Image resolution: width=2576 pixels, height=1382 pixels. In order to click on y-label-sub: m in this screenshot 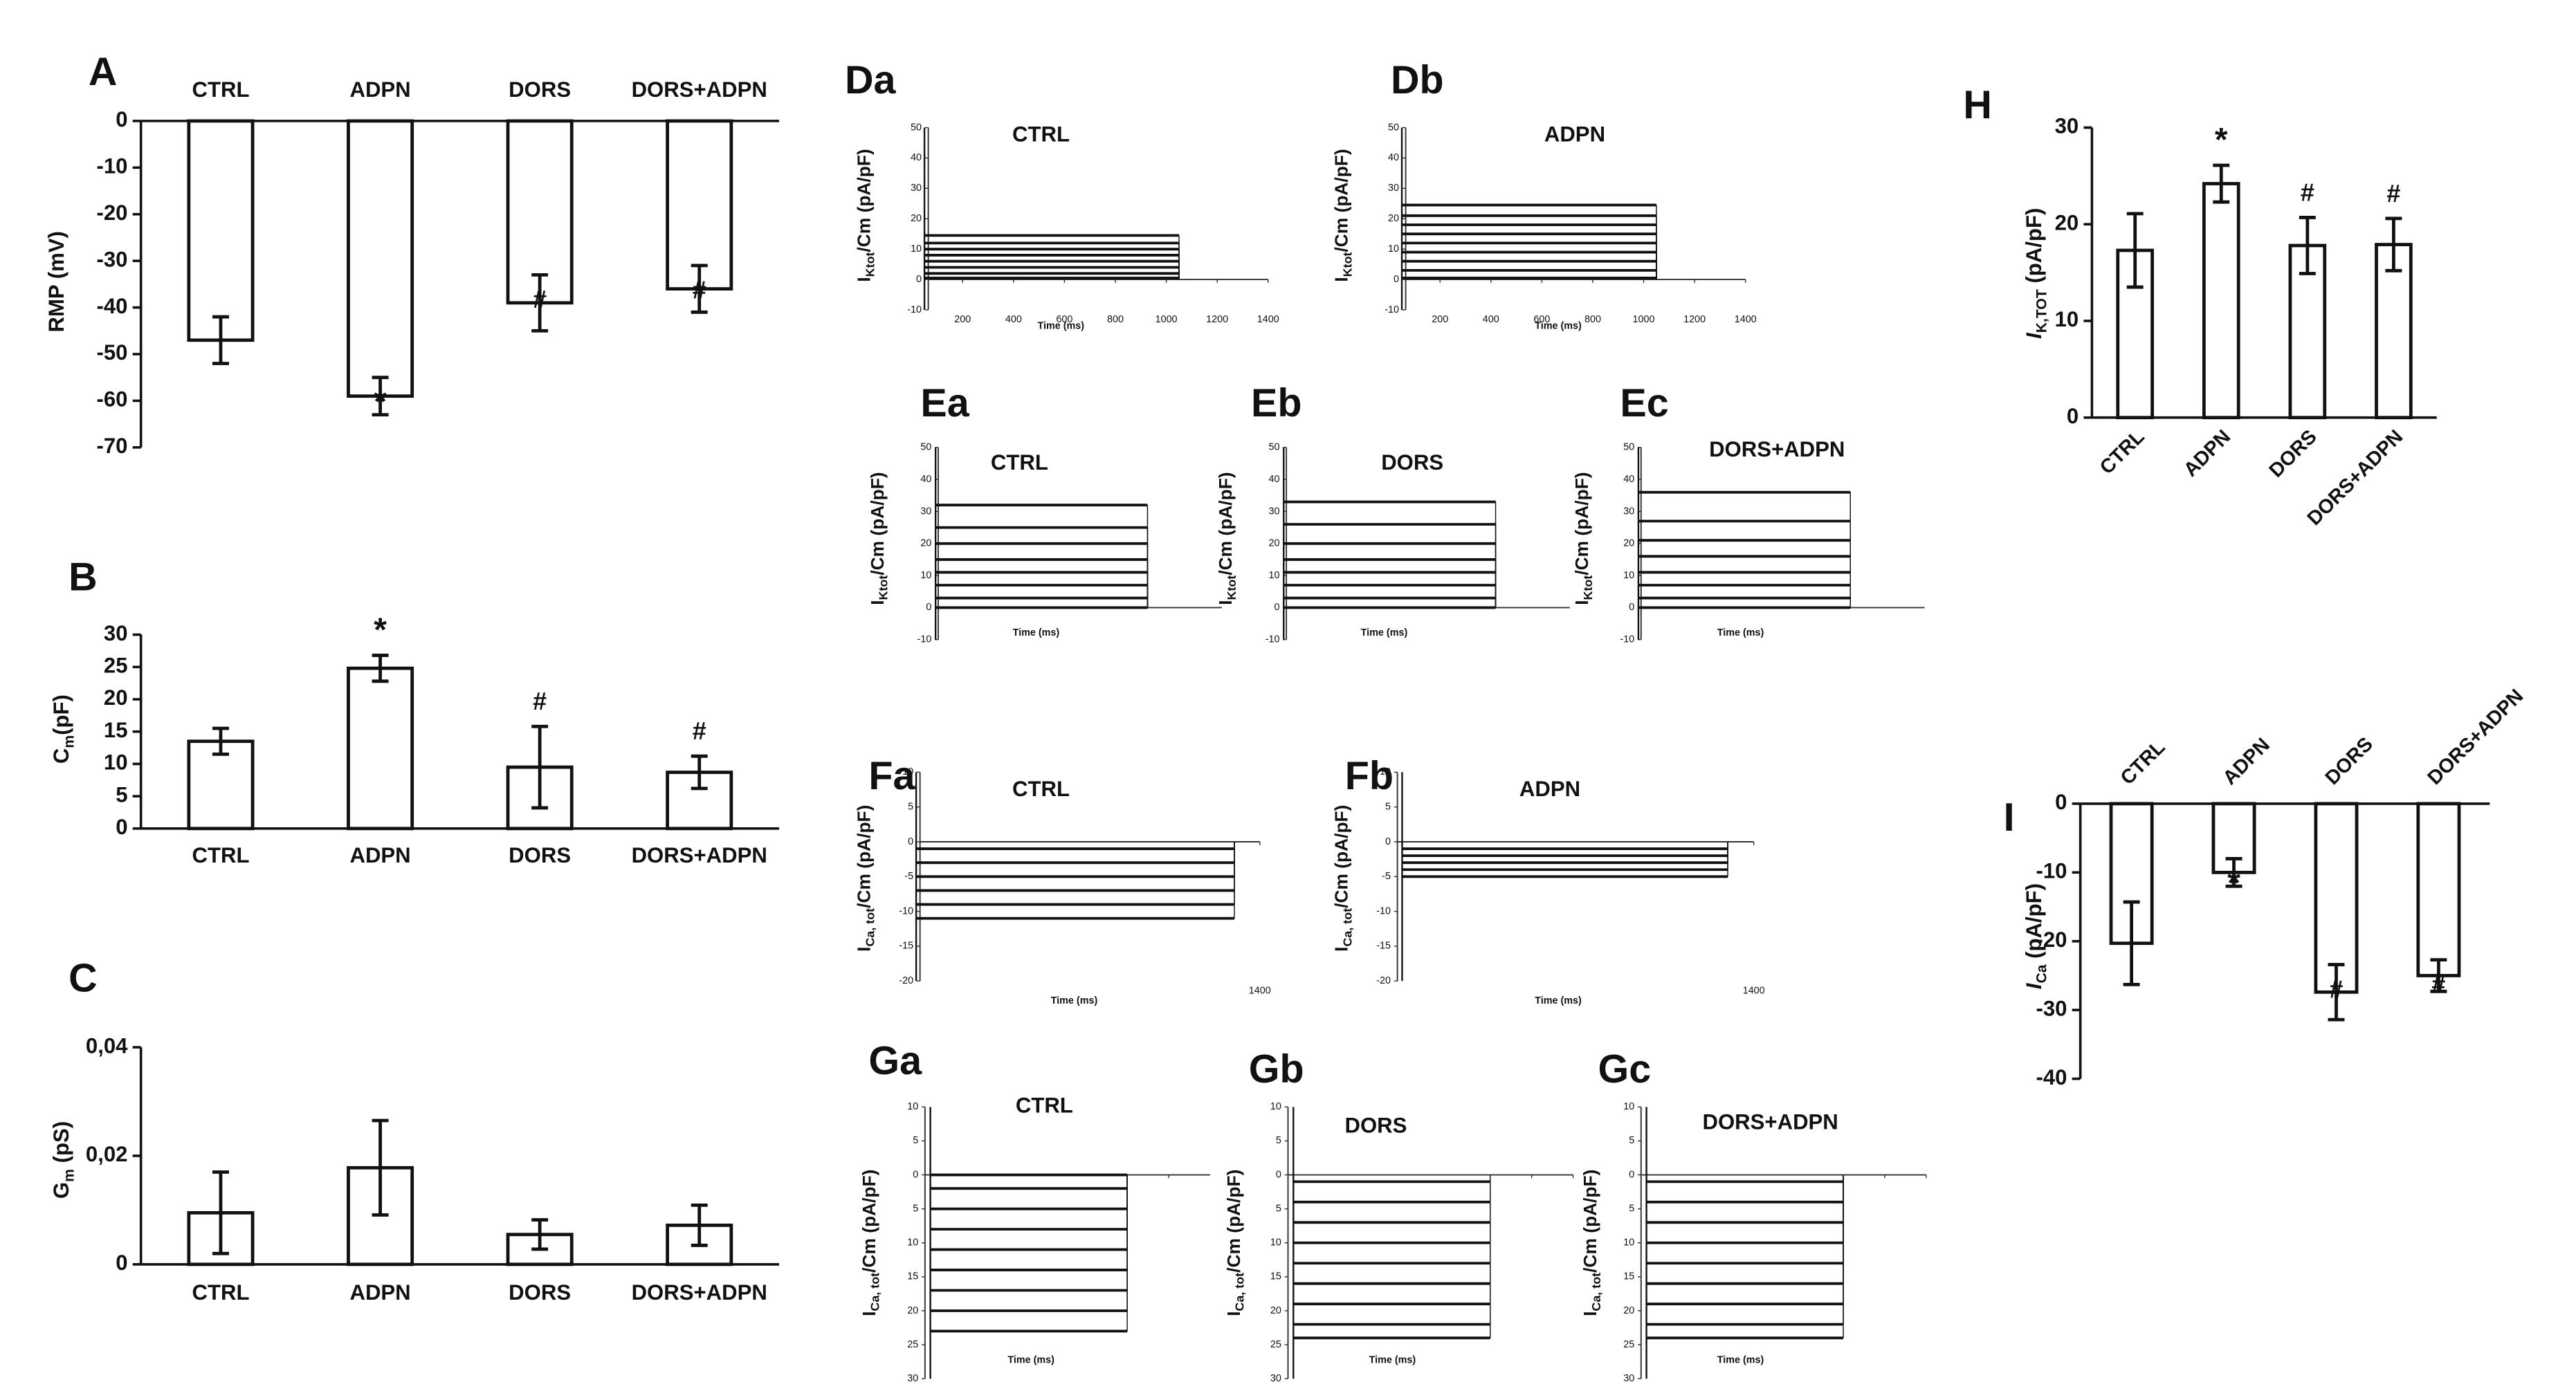, I will do `click(69, 741)`.